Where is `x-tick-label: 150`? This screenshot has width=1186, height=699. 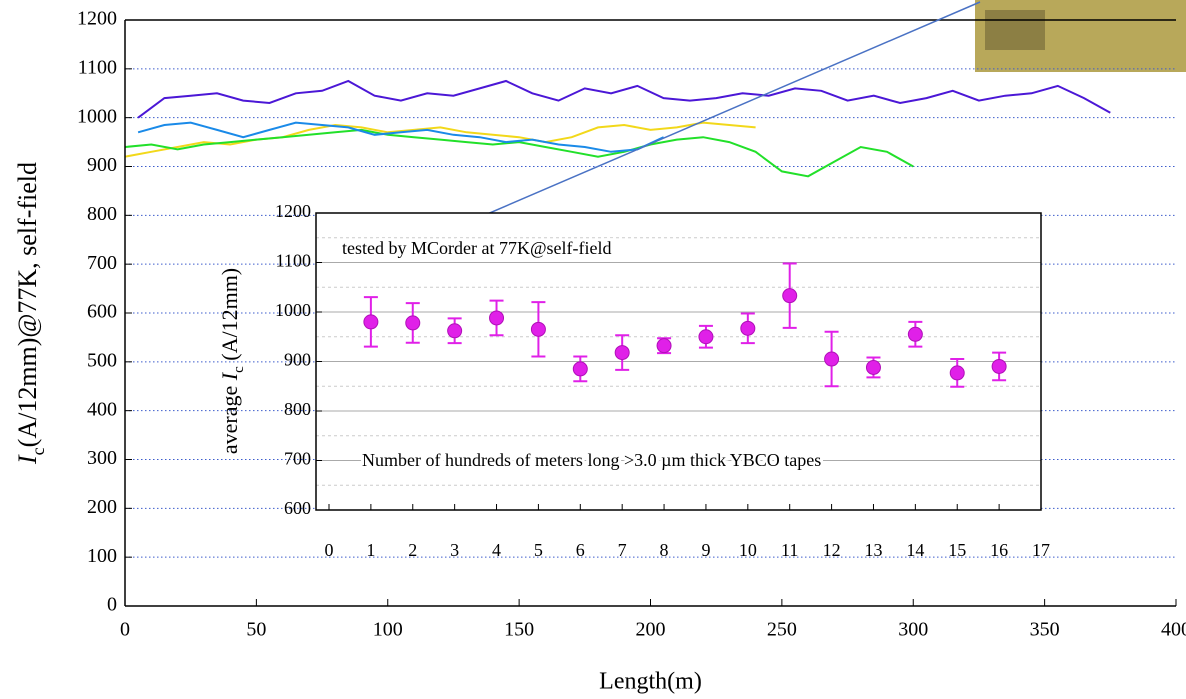
x-tick-label: 150 is located at coordinates (519, 630).